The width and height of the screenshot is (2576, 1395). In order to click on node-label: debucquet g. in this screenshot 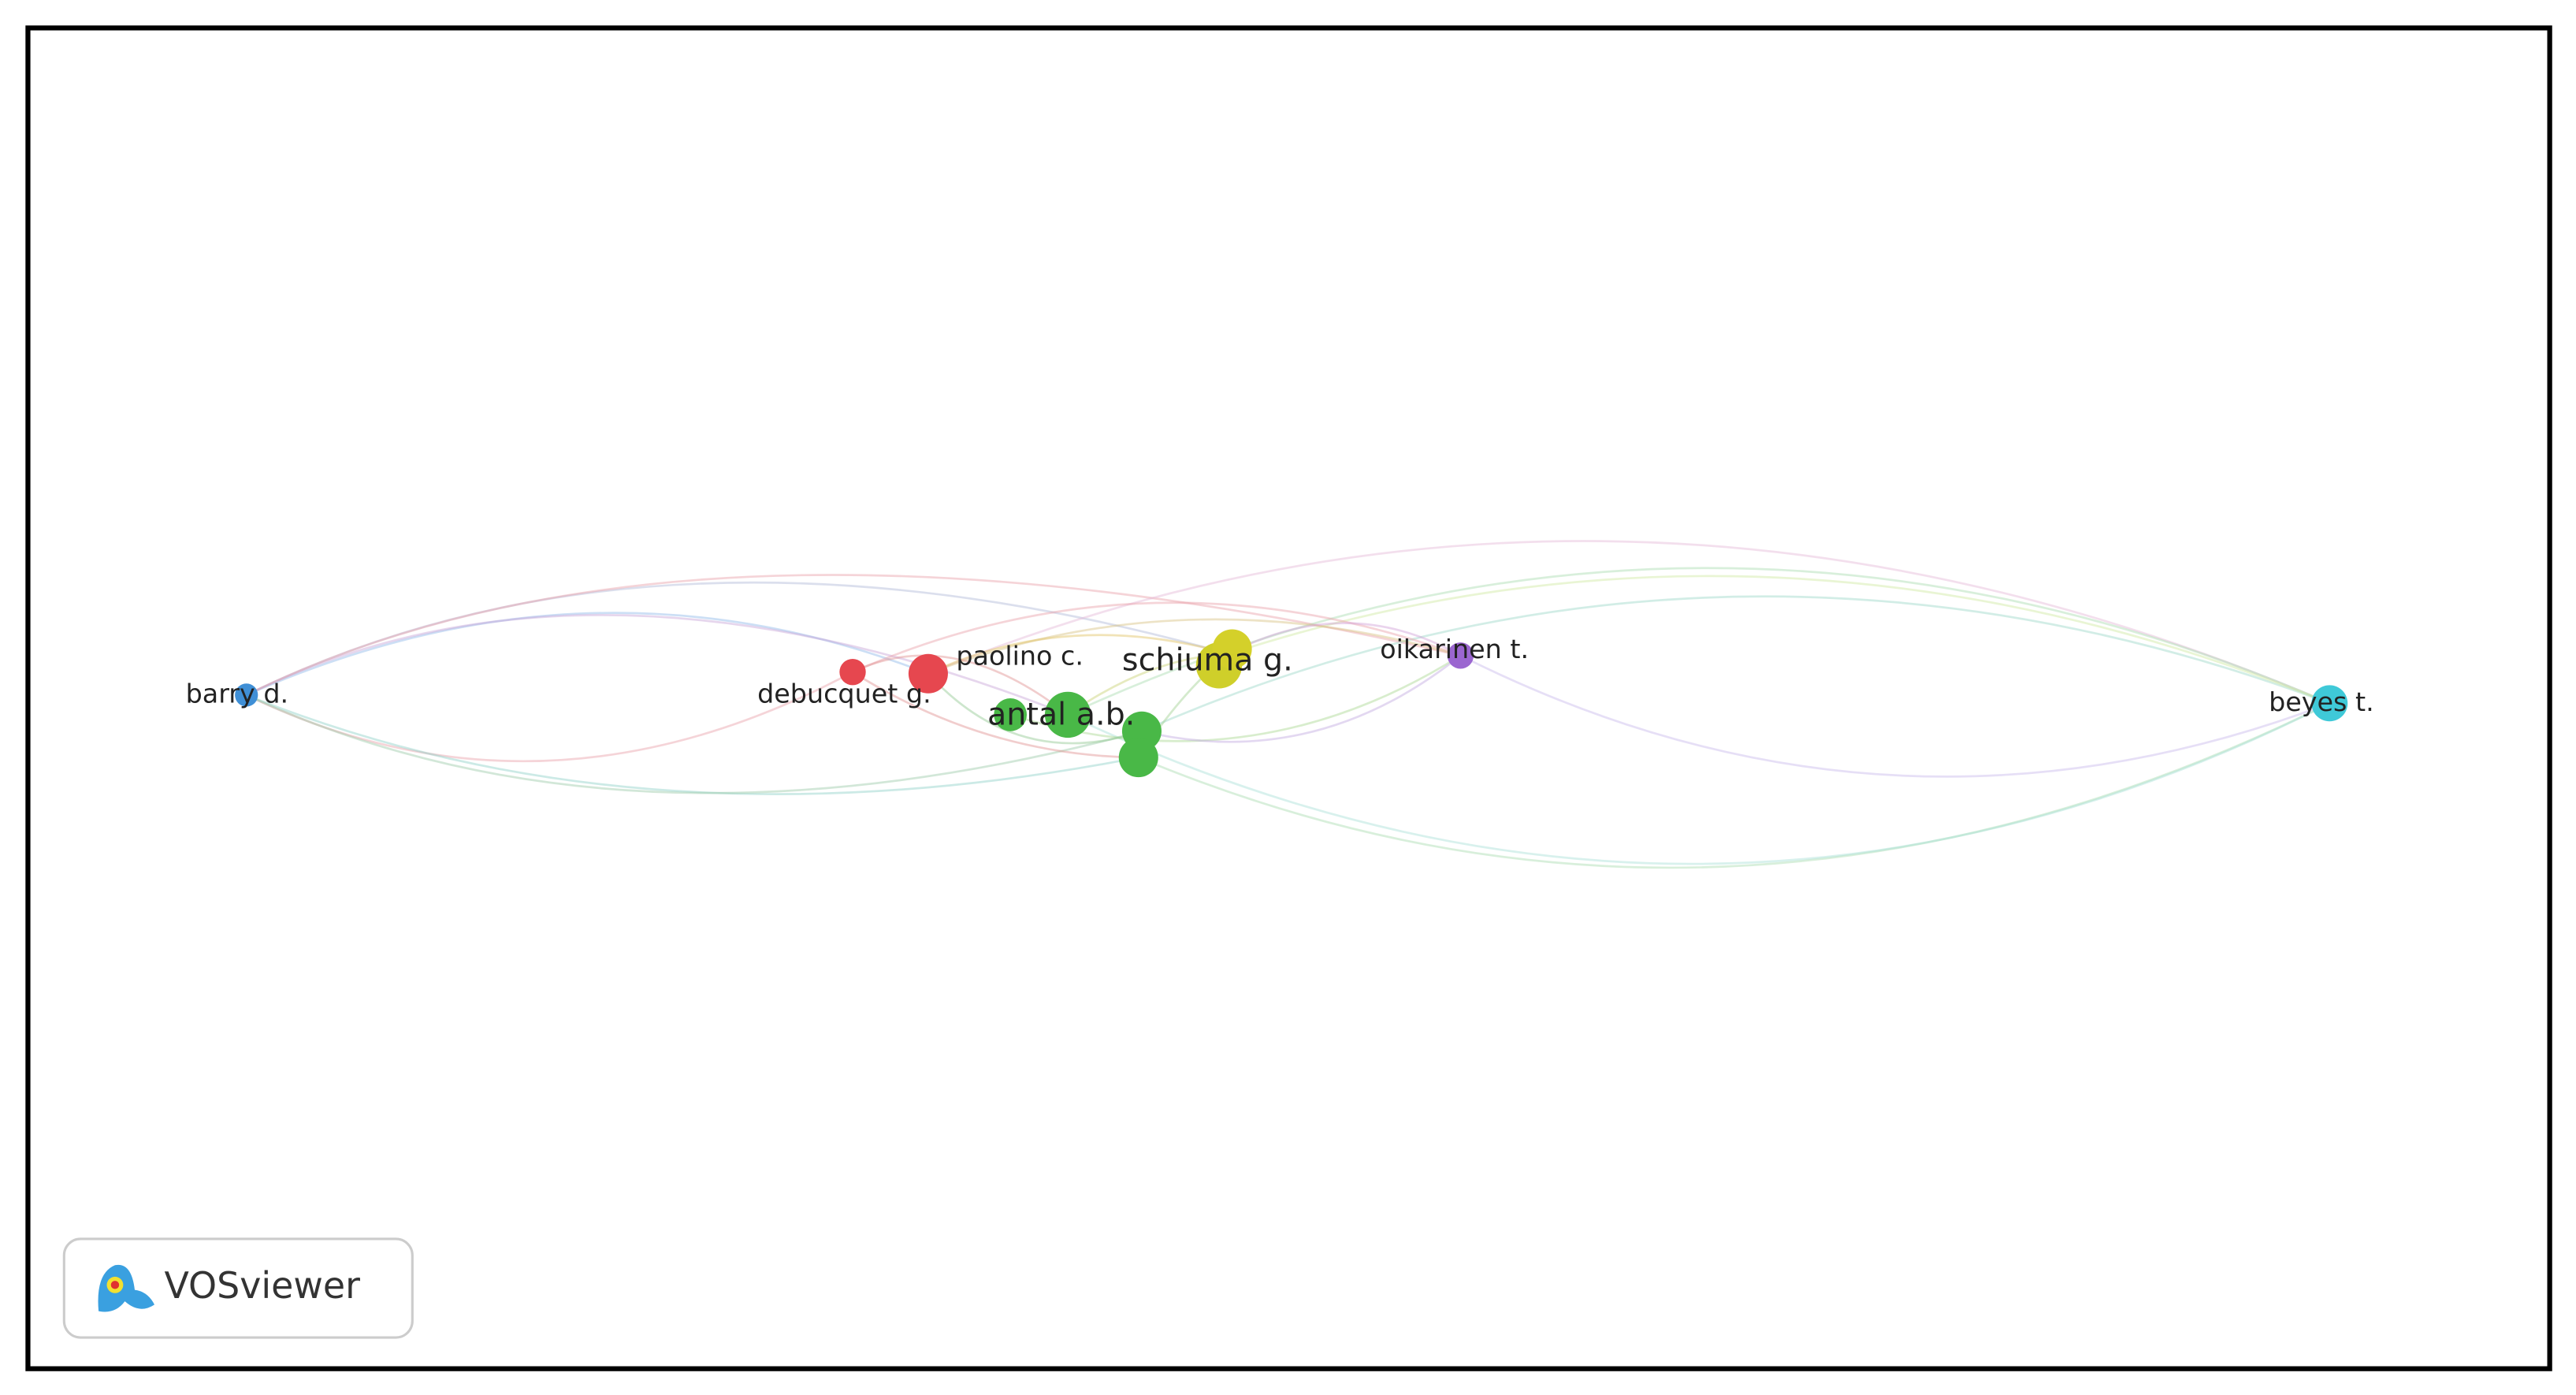, I will do `click(844, 693)`.